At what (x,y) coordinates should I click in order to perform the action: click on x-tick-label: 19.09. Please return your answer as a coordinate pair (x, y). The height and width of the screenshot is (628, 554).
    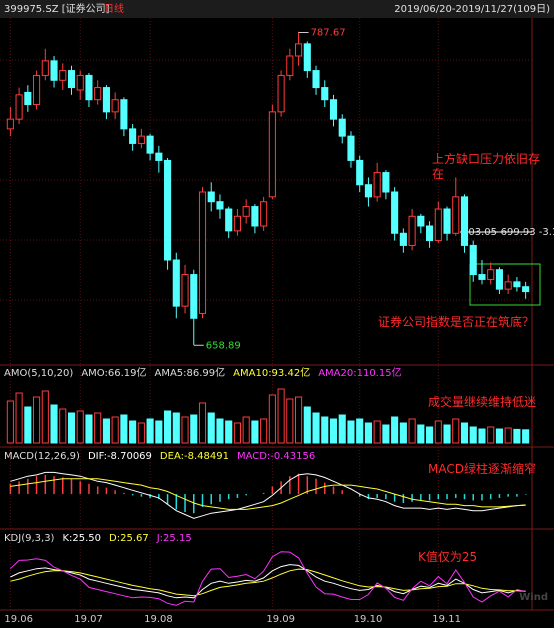
    Looking at the image, I should click on (280, 619).